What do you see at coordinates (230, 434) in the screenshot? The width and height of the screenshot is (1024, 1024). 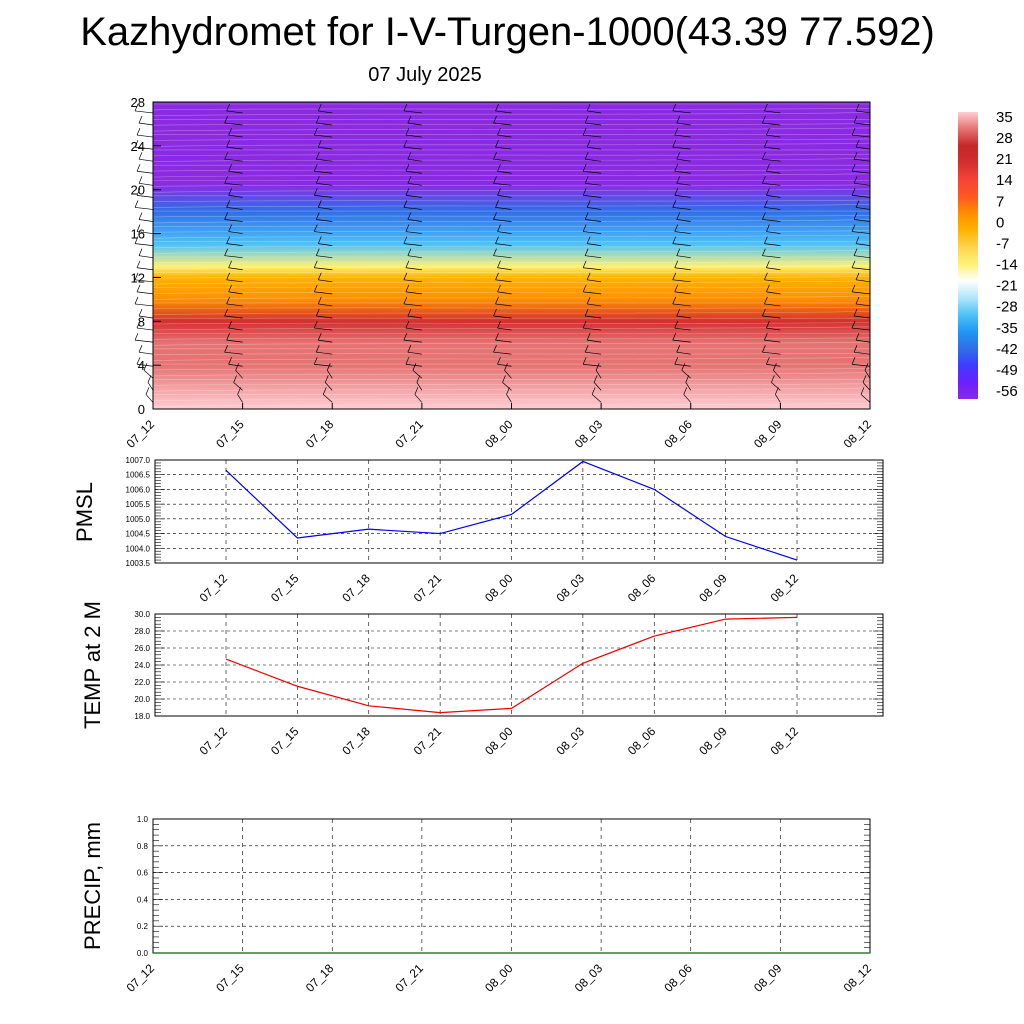 I see `profile-x-tick-label: 07_15` at bounding box center [230, 434].